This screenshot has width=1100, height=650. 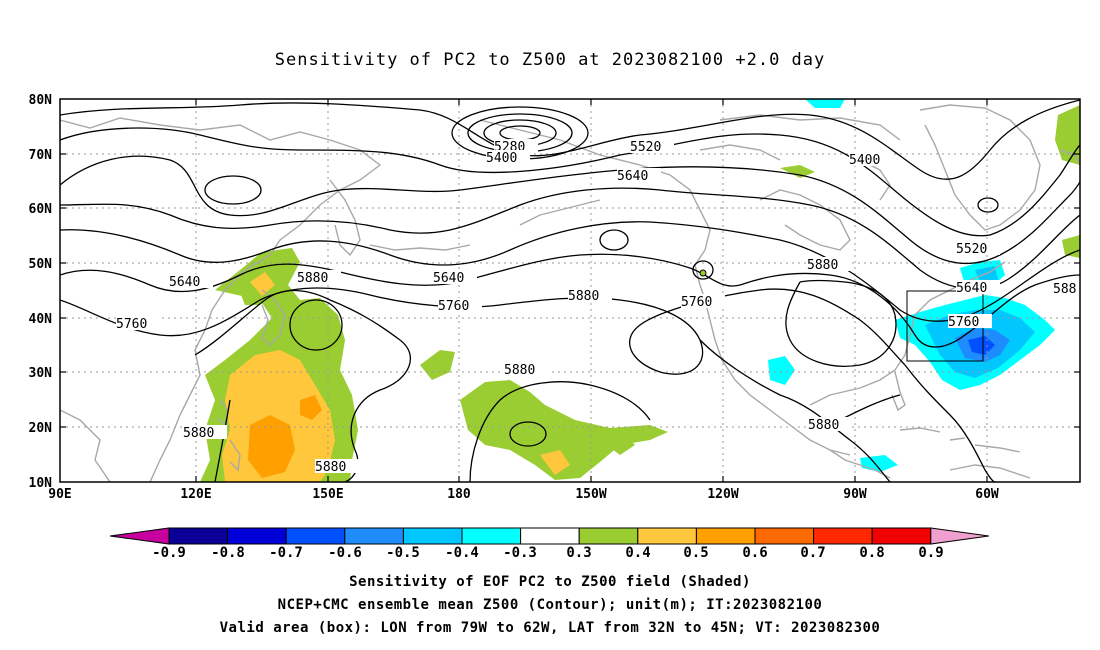 What do you see at coordinates (41, 428) in the screenshot?
I see `lat-label: 20N` at bounding box center [41, 428].